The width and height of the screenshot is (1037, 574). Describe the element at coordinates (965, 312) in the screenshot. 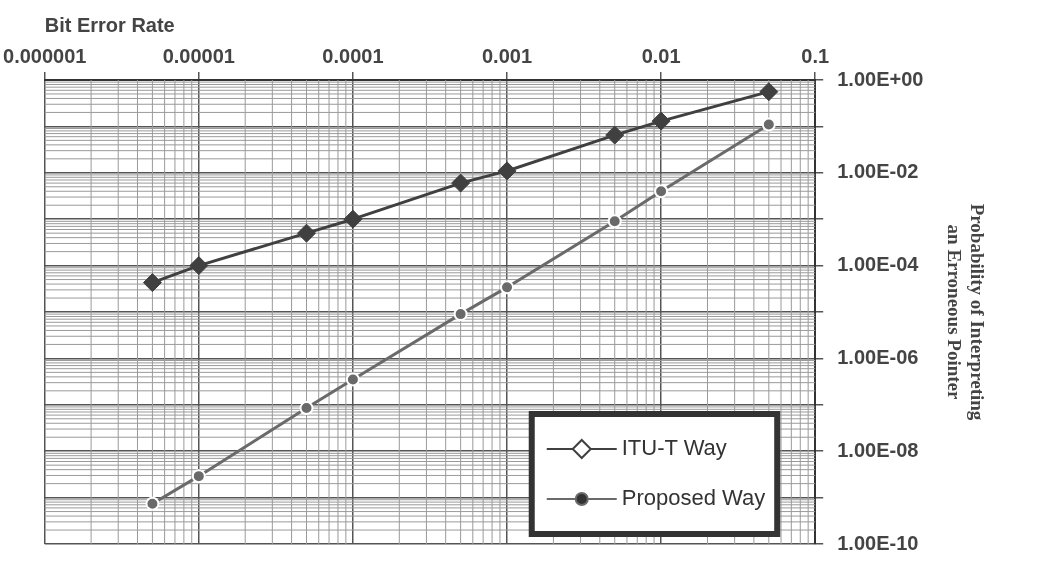

I see `y-axis-title: Probability of Interpreting an Erroneous Pointer` at that location.